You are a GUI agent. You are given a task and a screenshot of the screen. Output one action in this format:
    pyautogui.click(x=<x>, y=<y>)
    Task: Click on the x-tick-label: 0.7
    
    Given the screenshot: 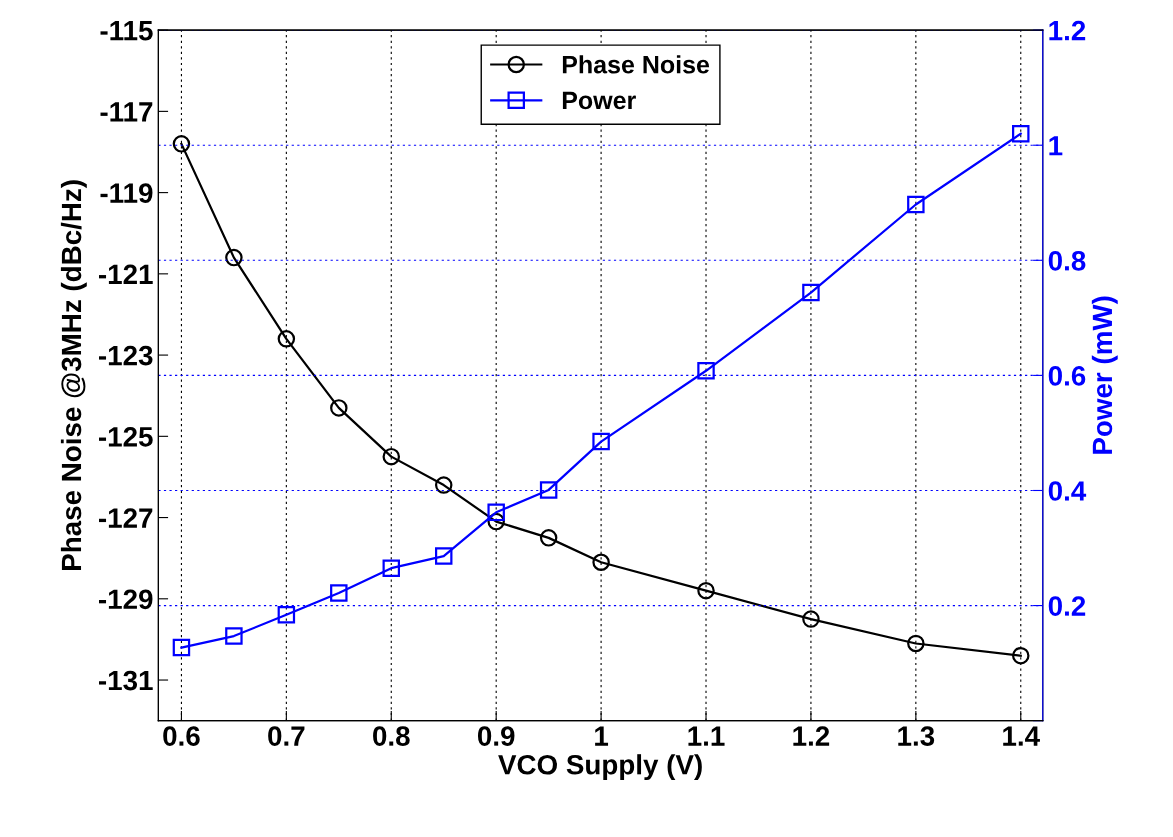 What is the action you would take?
    pyautogui.click(x=286, y=736)
    